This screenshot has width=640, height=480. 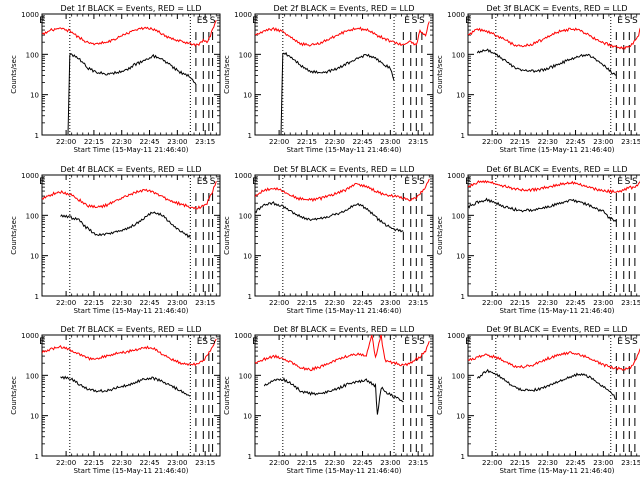 What do you see at coordinates (130, 8) in the screenshot?
I see `panel-title: Det 1f BLACK = Events, RED = LLD` at bounding box center [130, 8].